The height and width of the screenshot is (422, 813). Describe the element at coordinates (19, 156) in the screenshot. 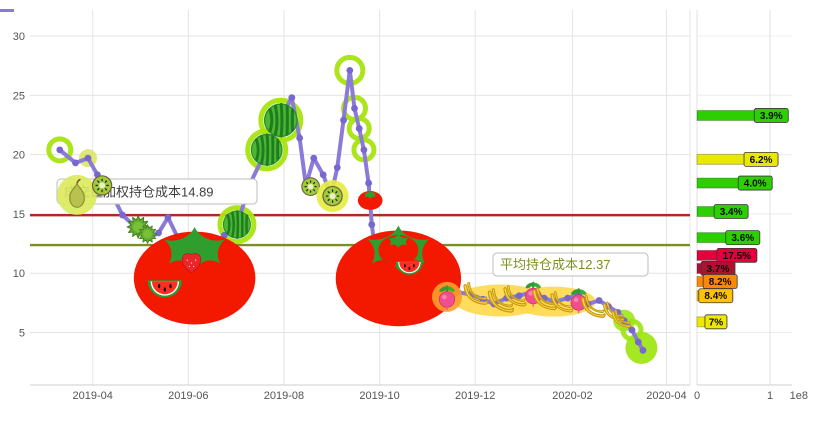

I see `y-axis-tick-label: 20` at that location.